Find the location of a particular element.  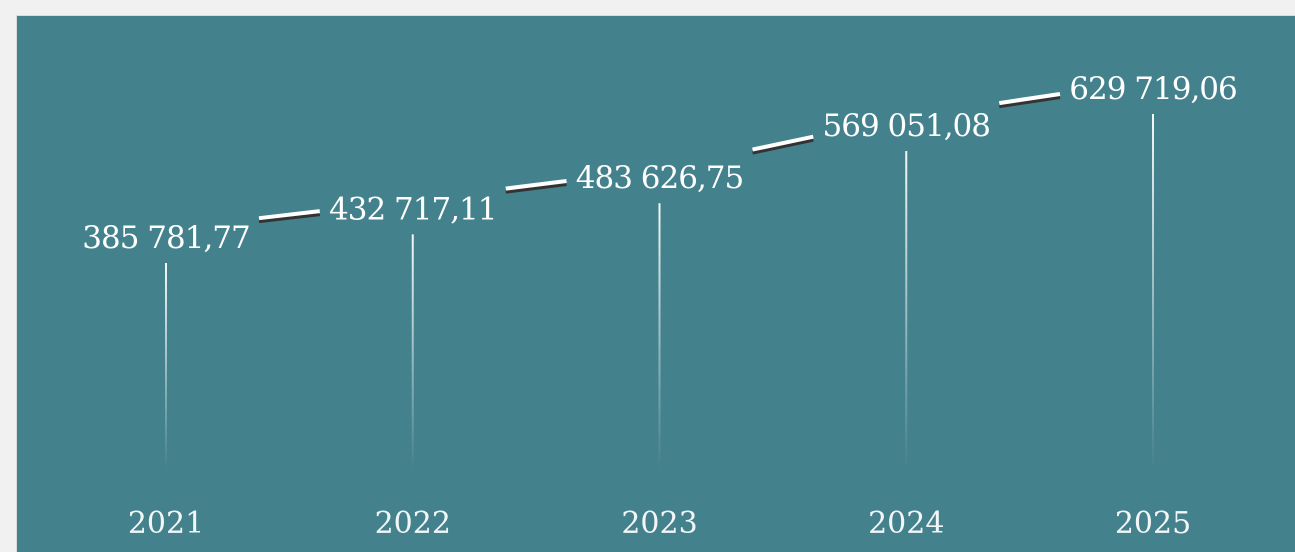

data-label: 629 719,06 is located at coordinates (1153, 89).